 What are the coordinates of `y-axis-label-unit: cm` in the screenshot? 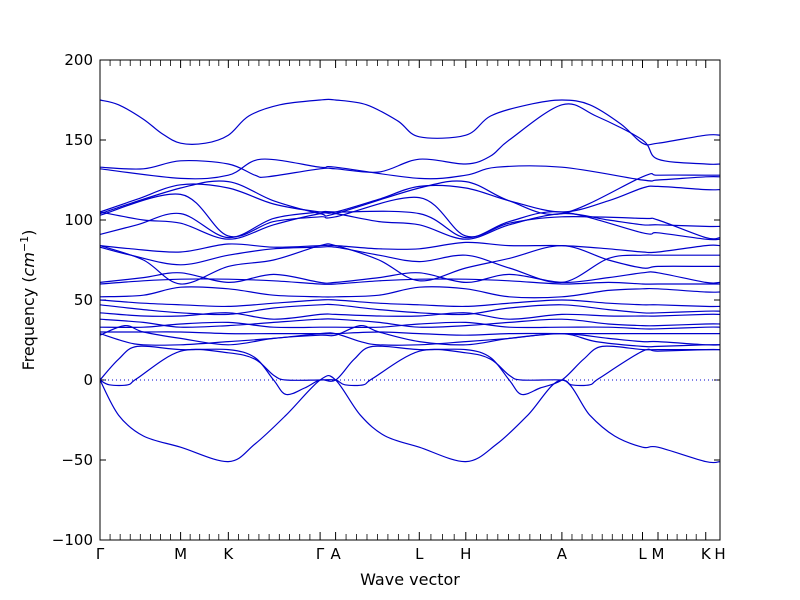 It's located at (28, 264).